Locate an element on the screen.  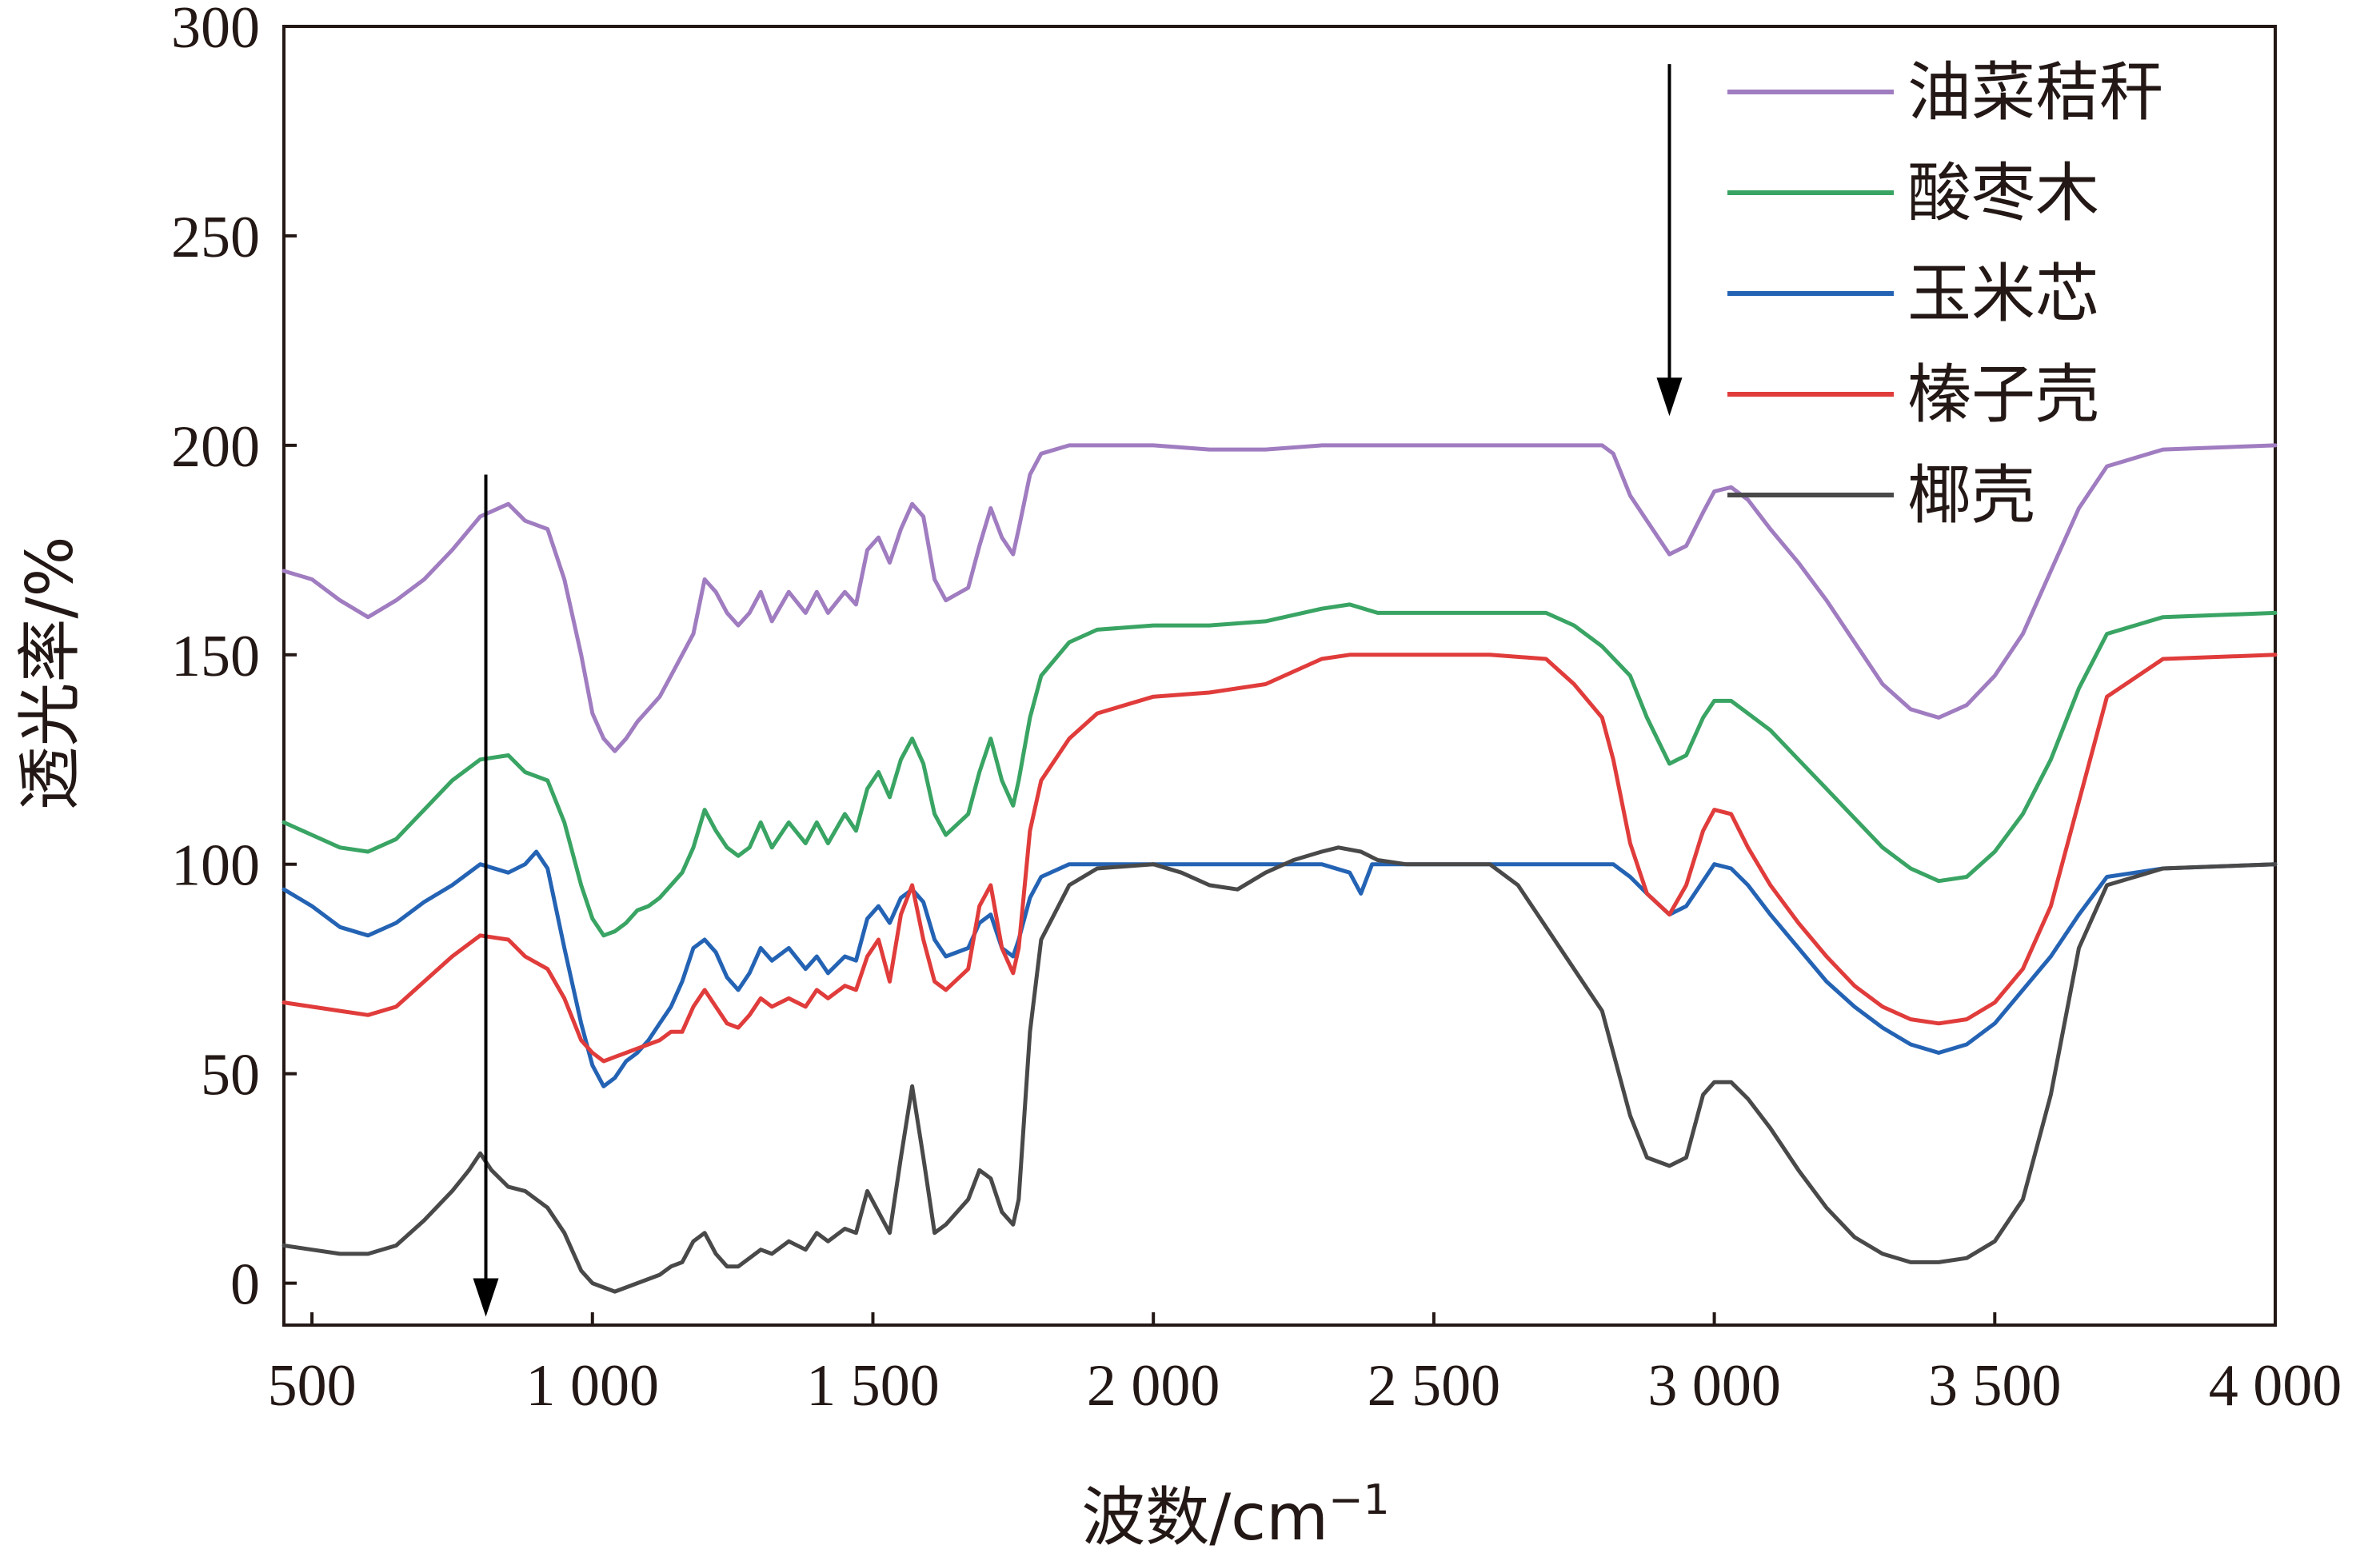
y-tick-label-1: 50 is located at coordinates (230, 1075).